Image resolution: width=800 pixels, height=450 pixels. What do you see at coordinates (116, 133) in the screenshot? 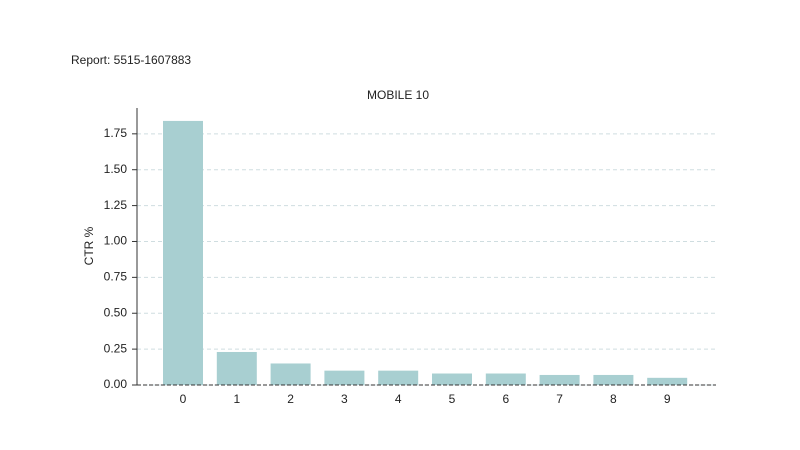
I see `y-tick-label: 1.75` at bounding box center [116, 133].